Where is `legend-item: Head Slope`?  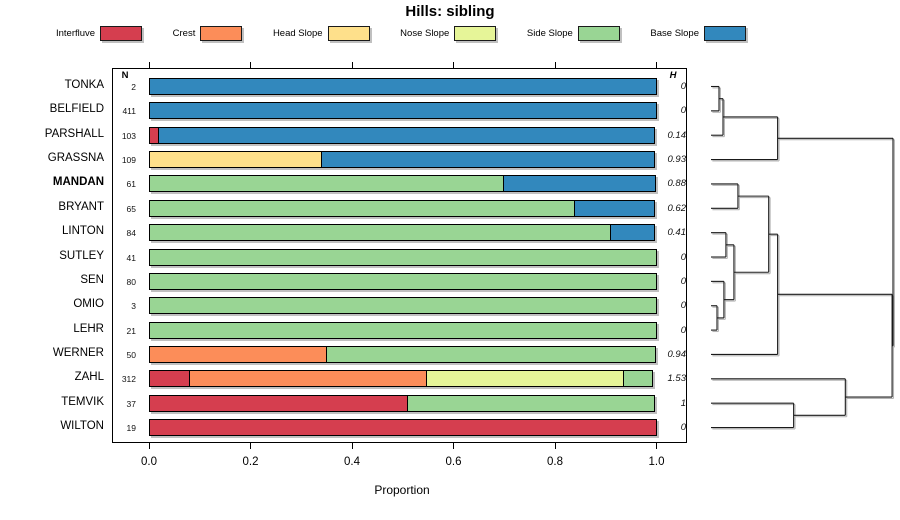
legend-item: Head Slope is located at coordinates (321, 33).